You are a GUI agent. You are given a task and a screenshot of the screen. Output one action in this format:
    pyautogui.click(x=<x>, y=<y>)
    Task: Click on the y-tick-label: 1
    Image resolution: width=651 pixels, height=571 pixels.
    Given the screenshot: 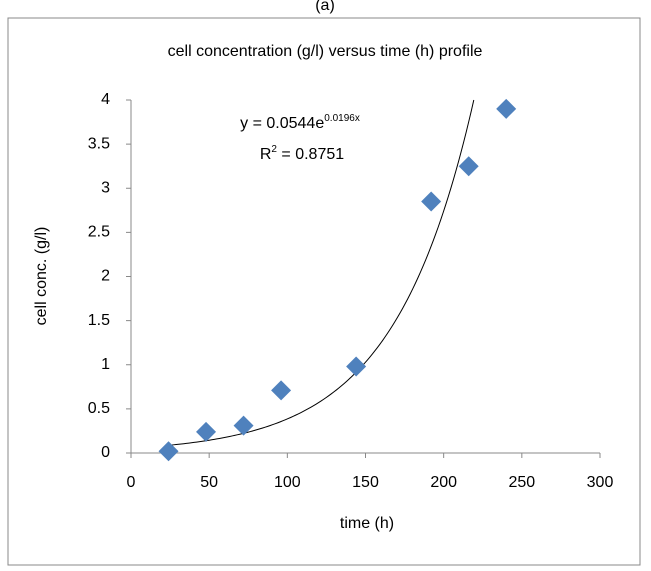 What is the action you would take?
    pyautogui.click(x=105, y=364)
    